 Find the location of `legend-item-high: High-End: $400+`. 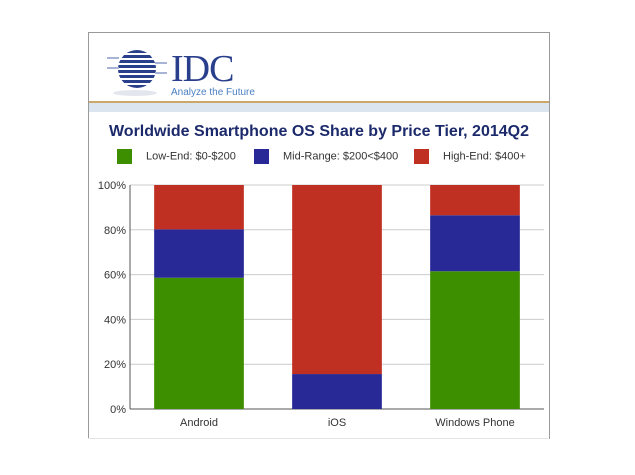

legend-item-high: High-End: $400+ is located at coordinates (470, 156).